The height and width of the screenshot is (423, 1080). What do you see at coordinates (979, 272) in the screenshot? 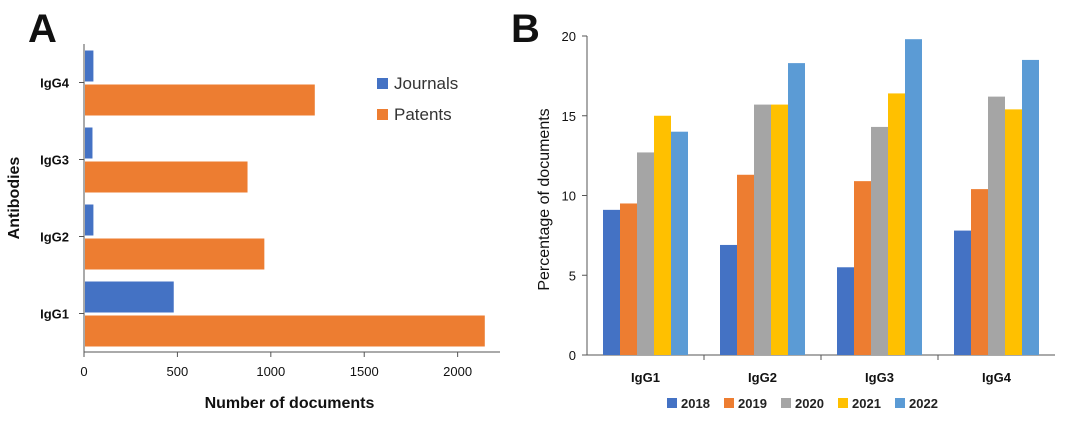
I see `bar-2019-igg4` at bounding box center [979, 272].